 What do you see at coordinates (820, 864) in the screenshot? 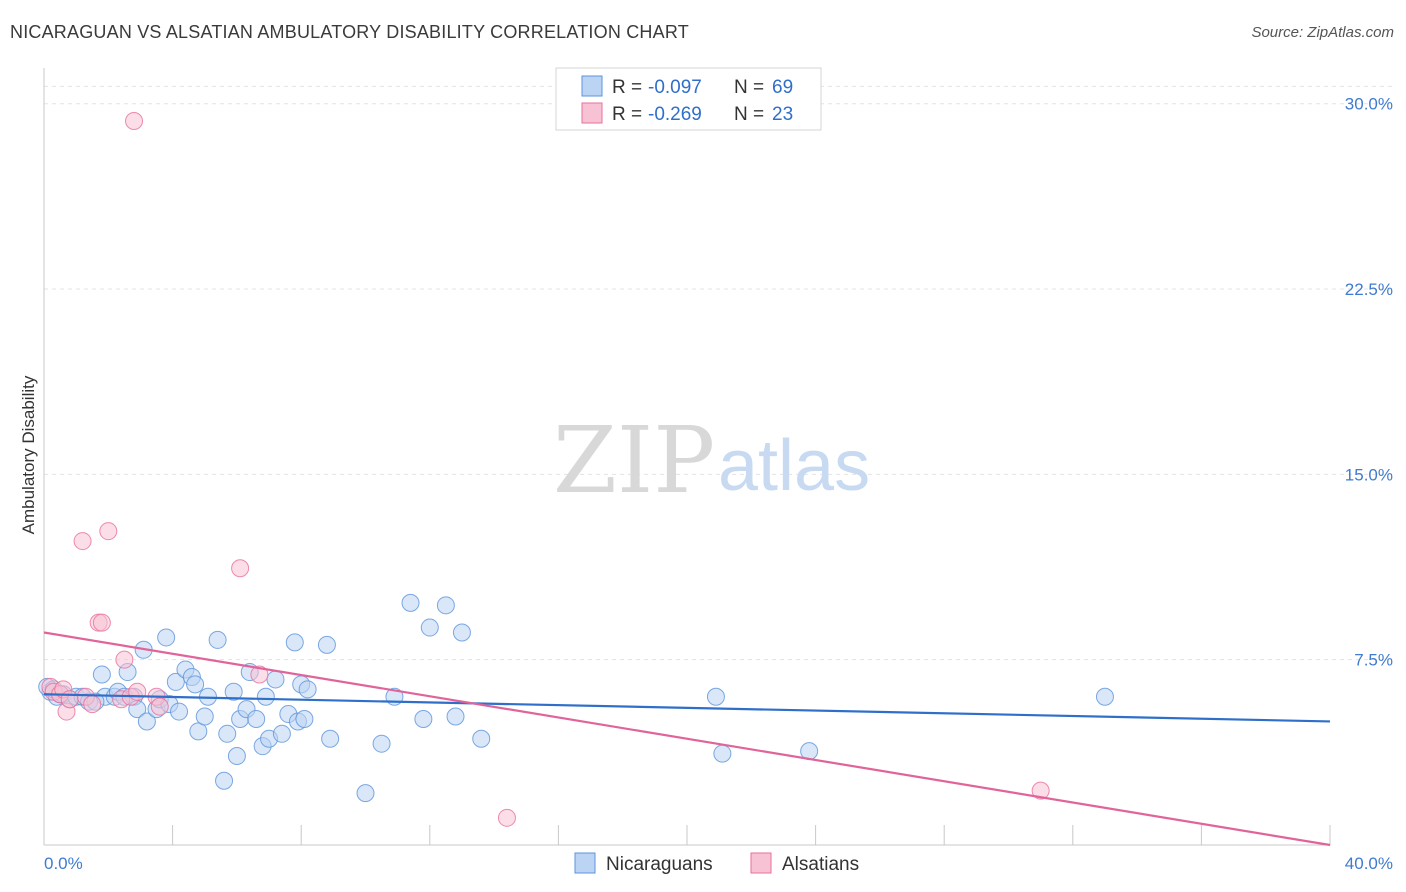
I see `bottom-legend-alsatians: Alsatians` at bounding box center [820, 864].